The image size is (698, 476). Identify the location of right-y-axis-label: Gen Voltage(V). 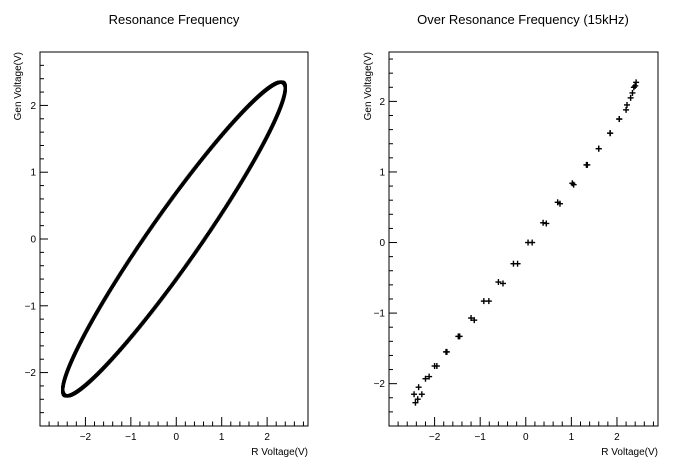
(368, 86).